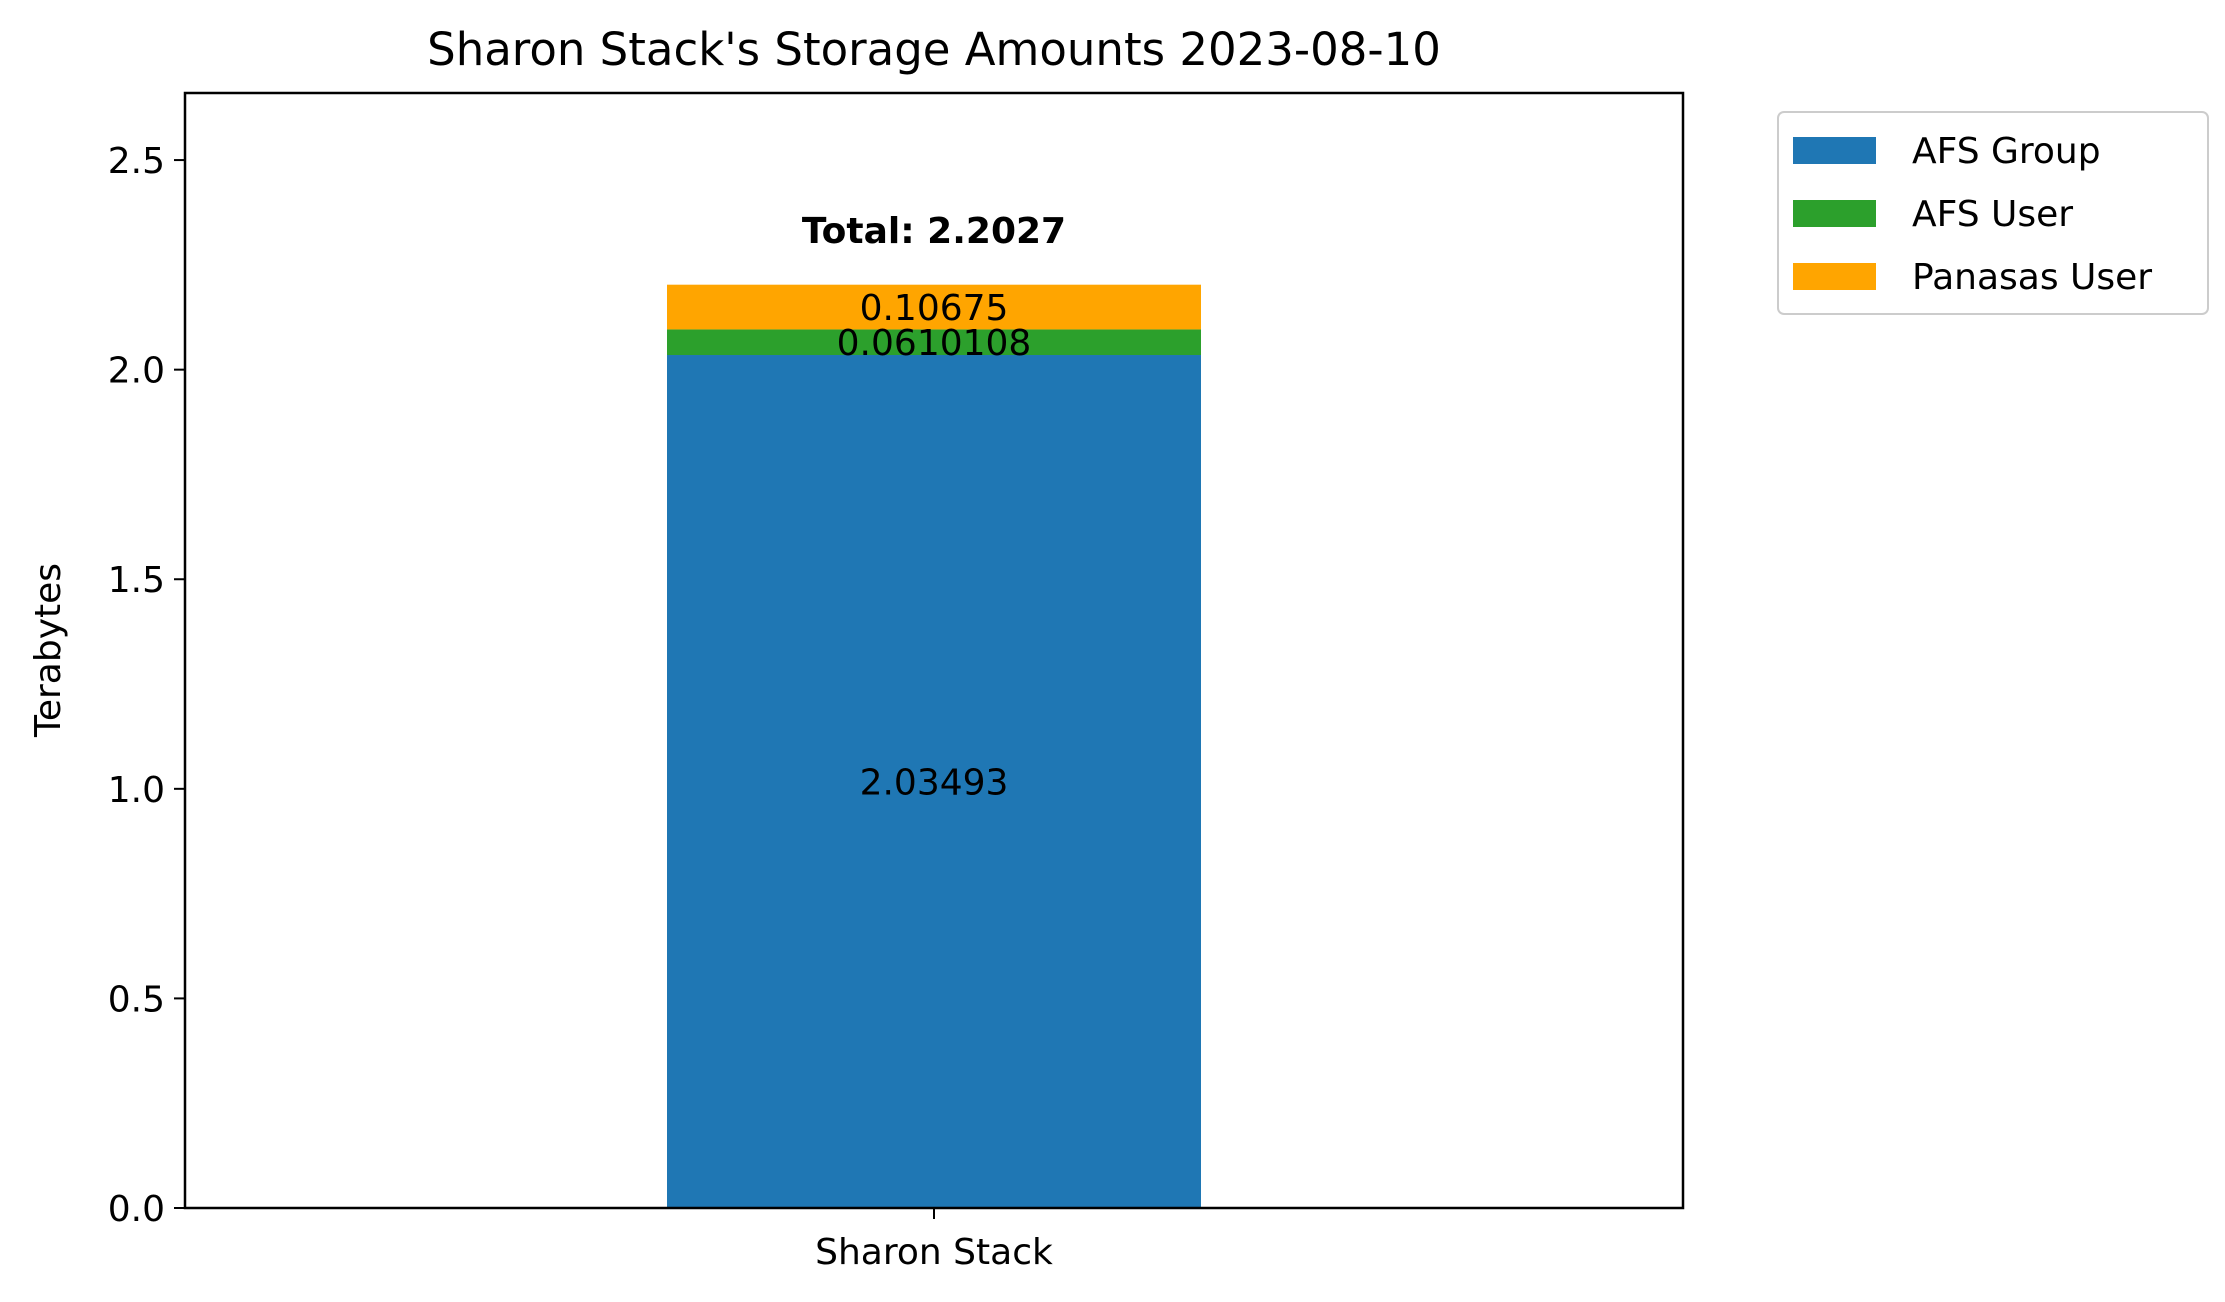  What do you see at coordinates (934, 1252) in the screenshot?
I see `x-tick-label: Sharon Stack` at bounding box center [934, 1252].